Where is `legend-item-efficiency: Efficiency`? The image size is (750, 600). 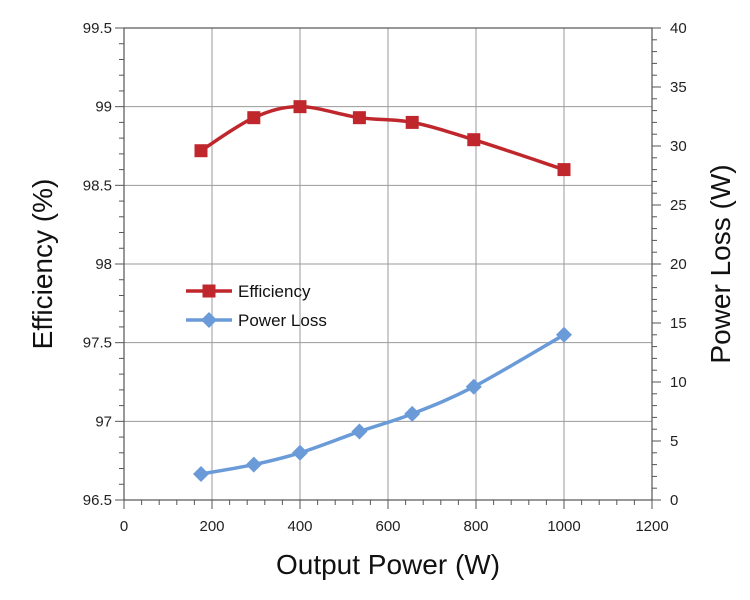
legend-item-efficiency: Efficiency is located at coordinates (248, 291).